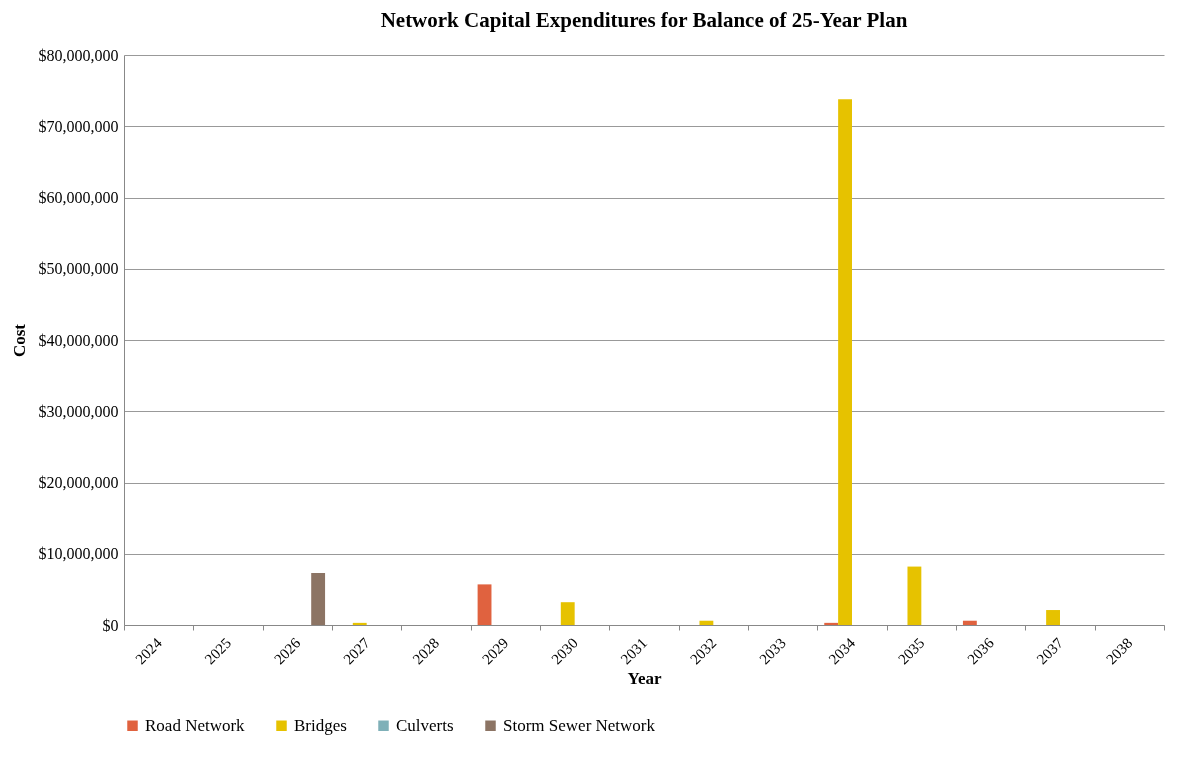  I want to click on x-axis-title: Year, so click(644, 679).